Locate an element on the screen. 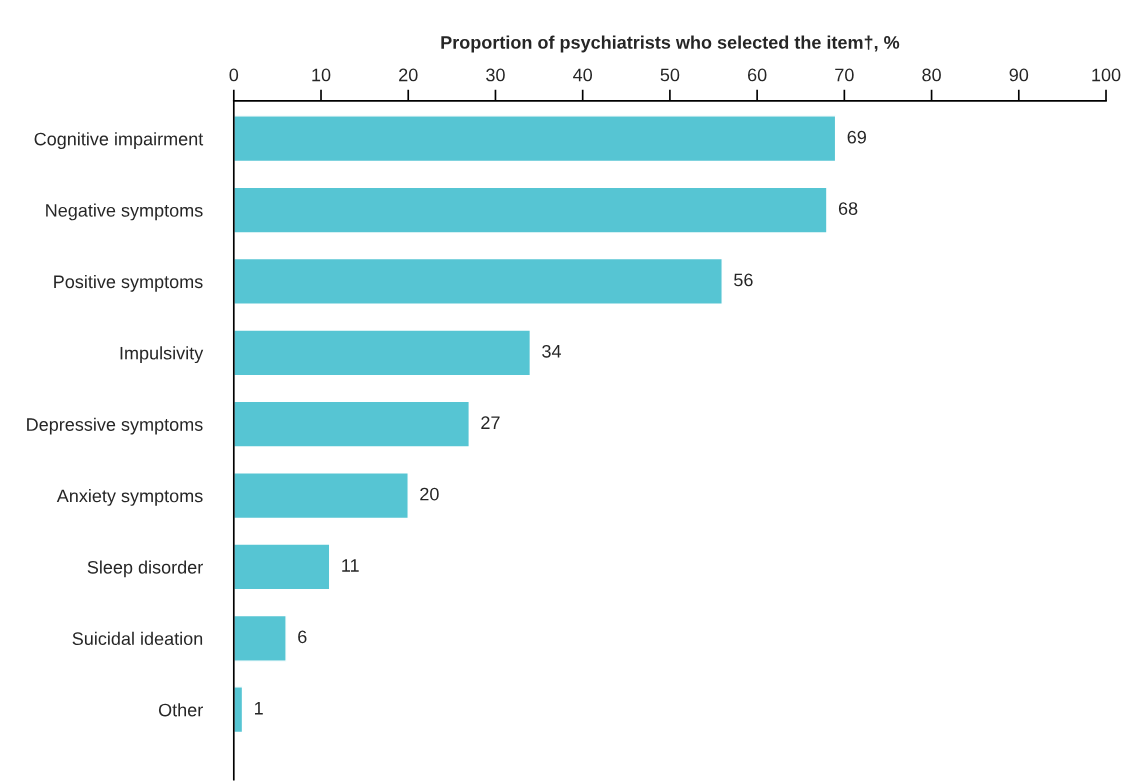 This screenshot has height=782, width=1124. data-label: 27 is located at coordinates (490, 422).